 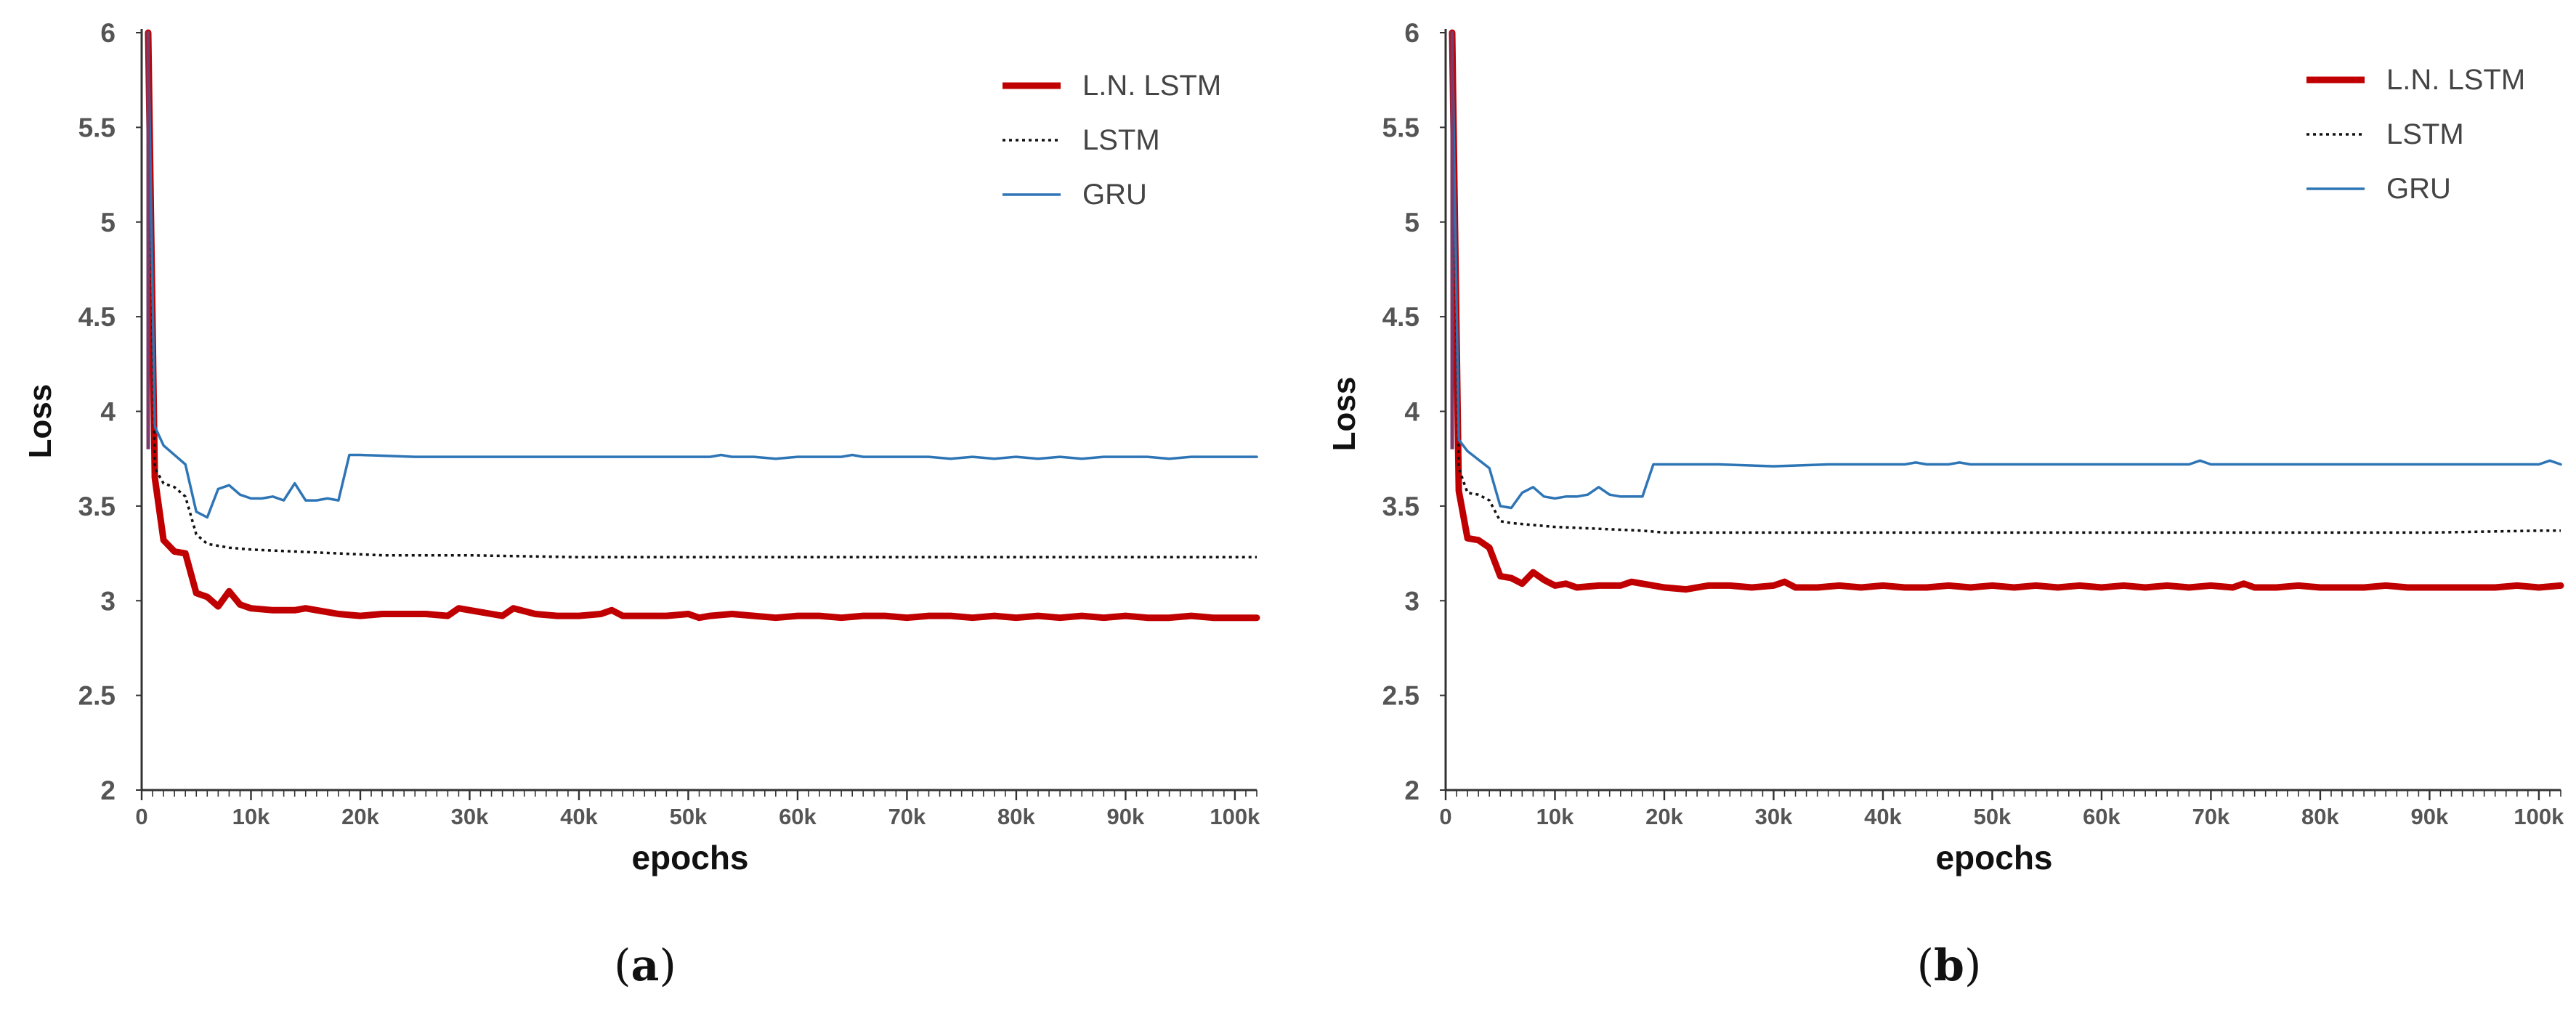 I want to click on caption-letter-b: b, so click(x=1949, y=965).